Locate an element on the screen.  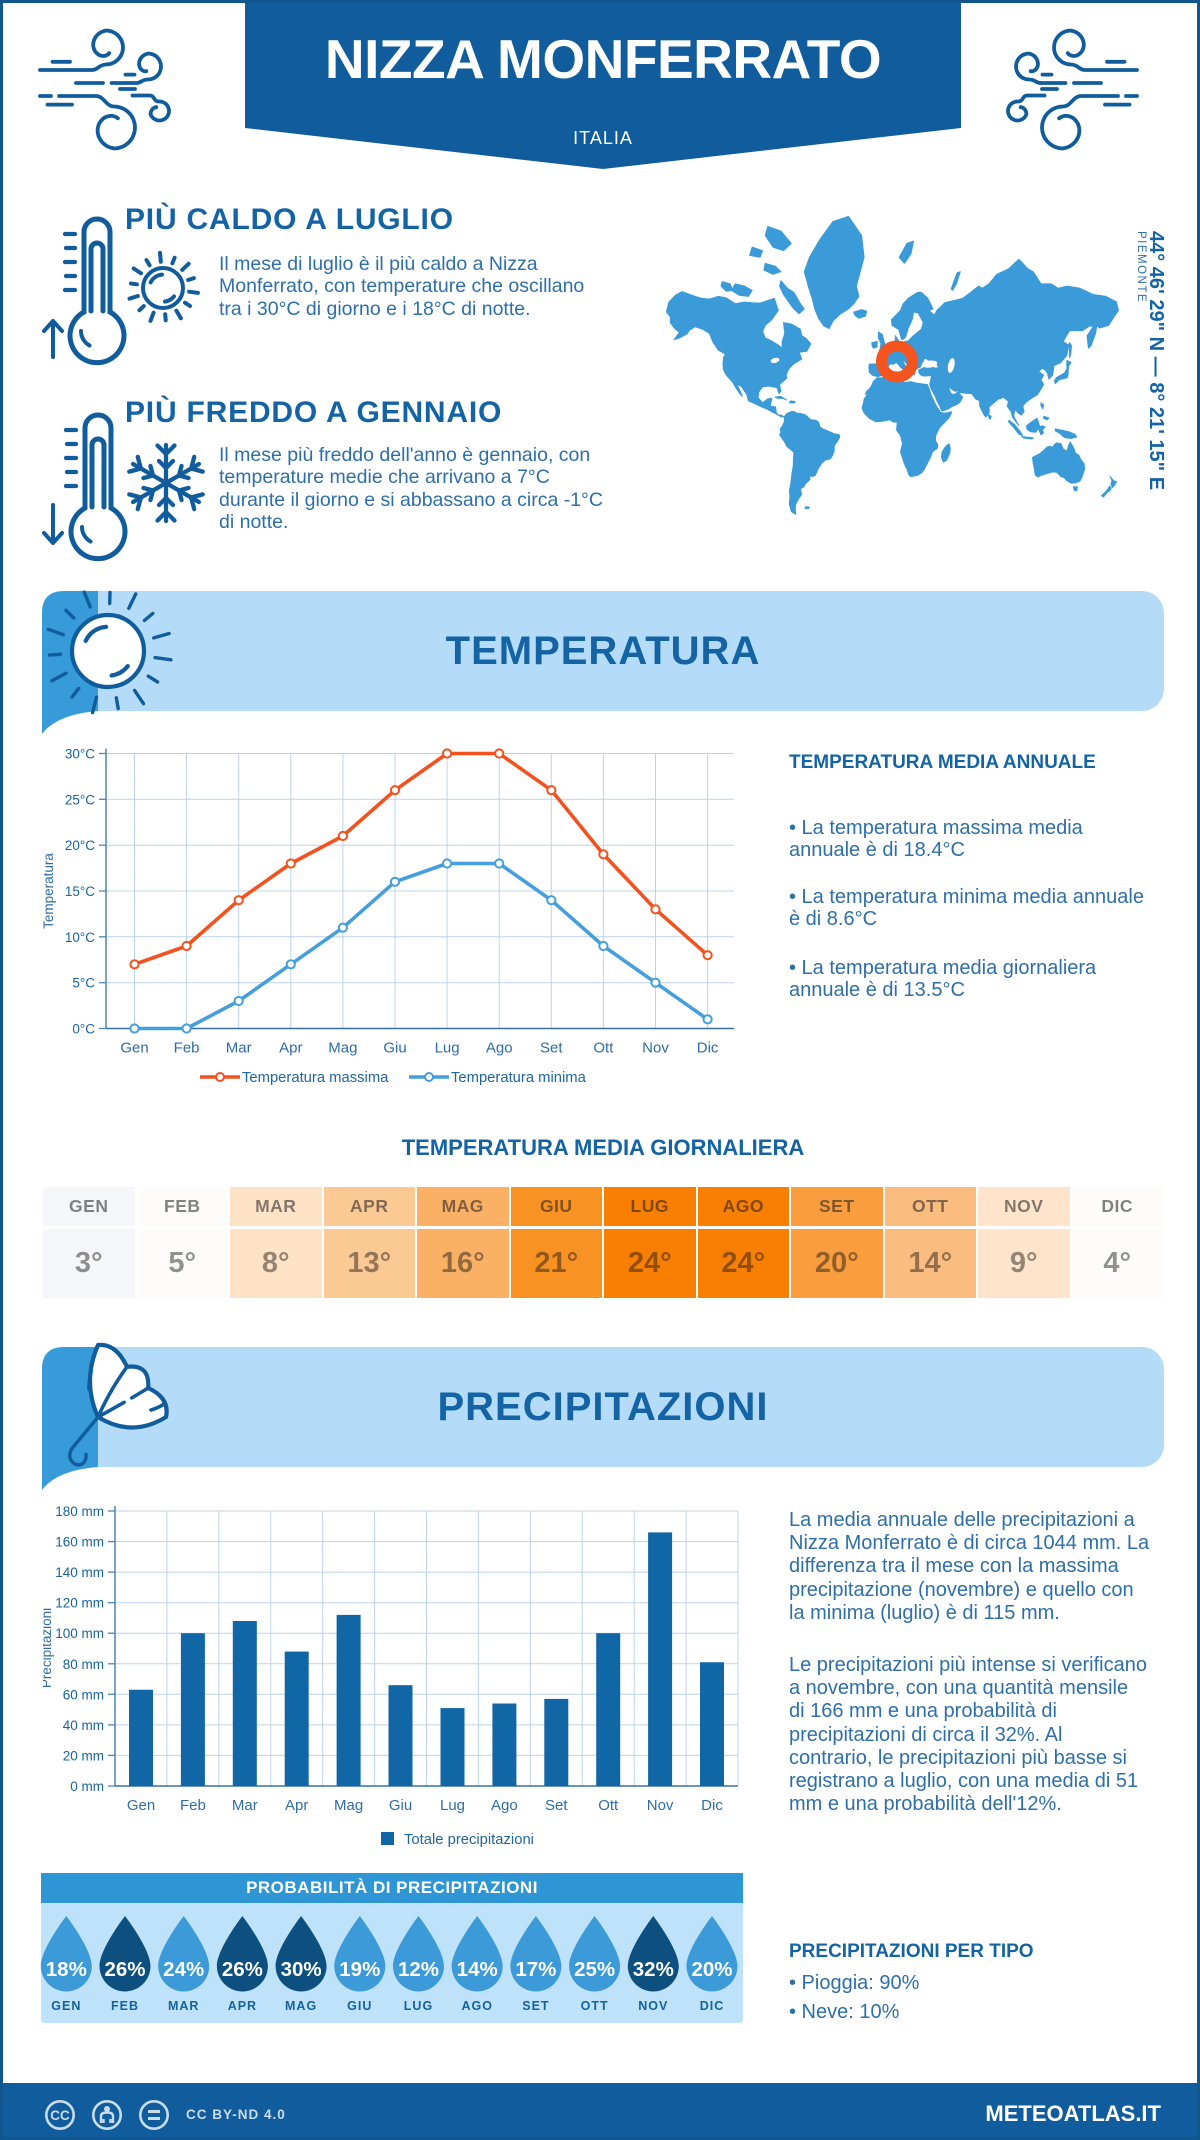
svg-text: 80 mm is located at coordinates (83, 1664).